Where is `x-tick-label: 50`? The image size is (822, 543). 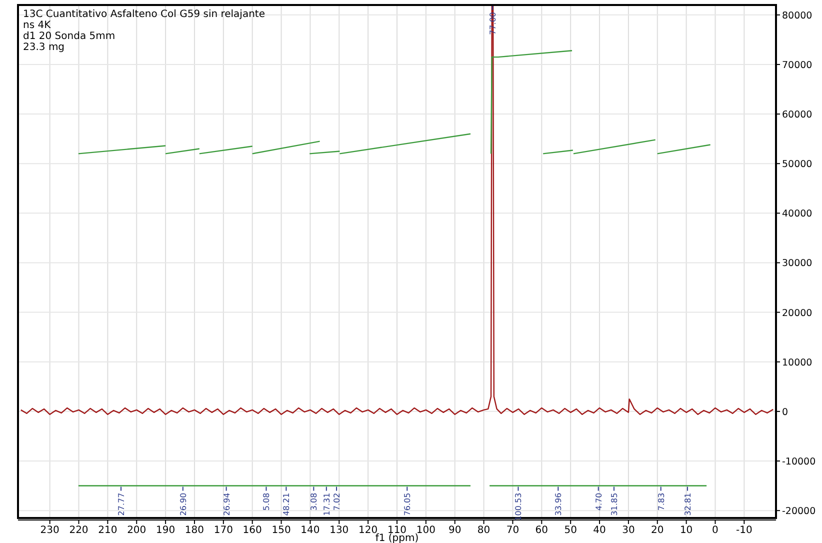 x-tick-label: 50 is located at coordinates (570, 530).